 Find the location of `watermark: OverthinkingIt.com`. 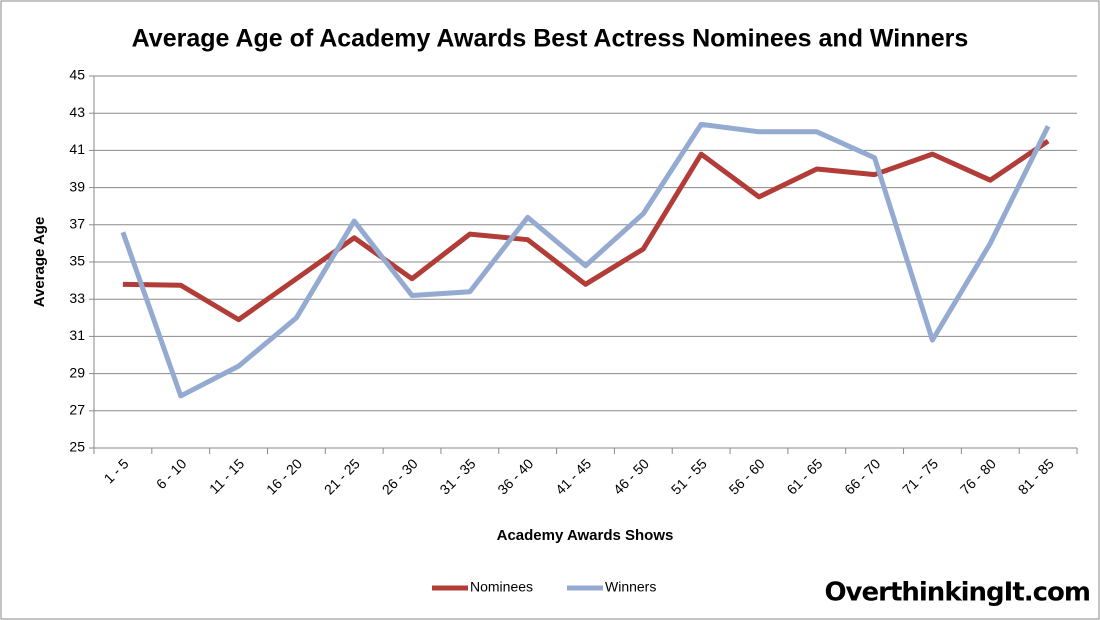

watermark: OverthinkingIt.com is located at coordinates (957, 593).